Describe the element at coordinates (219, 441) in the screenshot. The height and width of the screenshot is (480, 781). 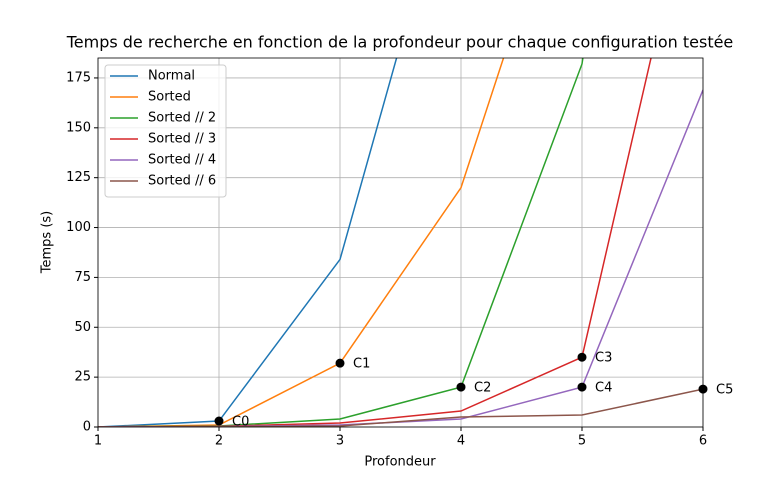
I see `x-tick-label: 2` at that location.